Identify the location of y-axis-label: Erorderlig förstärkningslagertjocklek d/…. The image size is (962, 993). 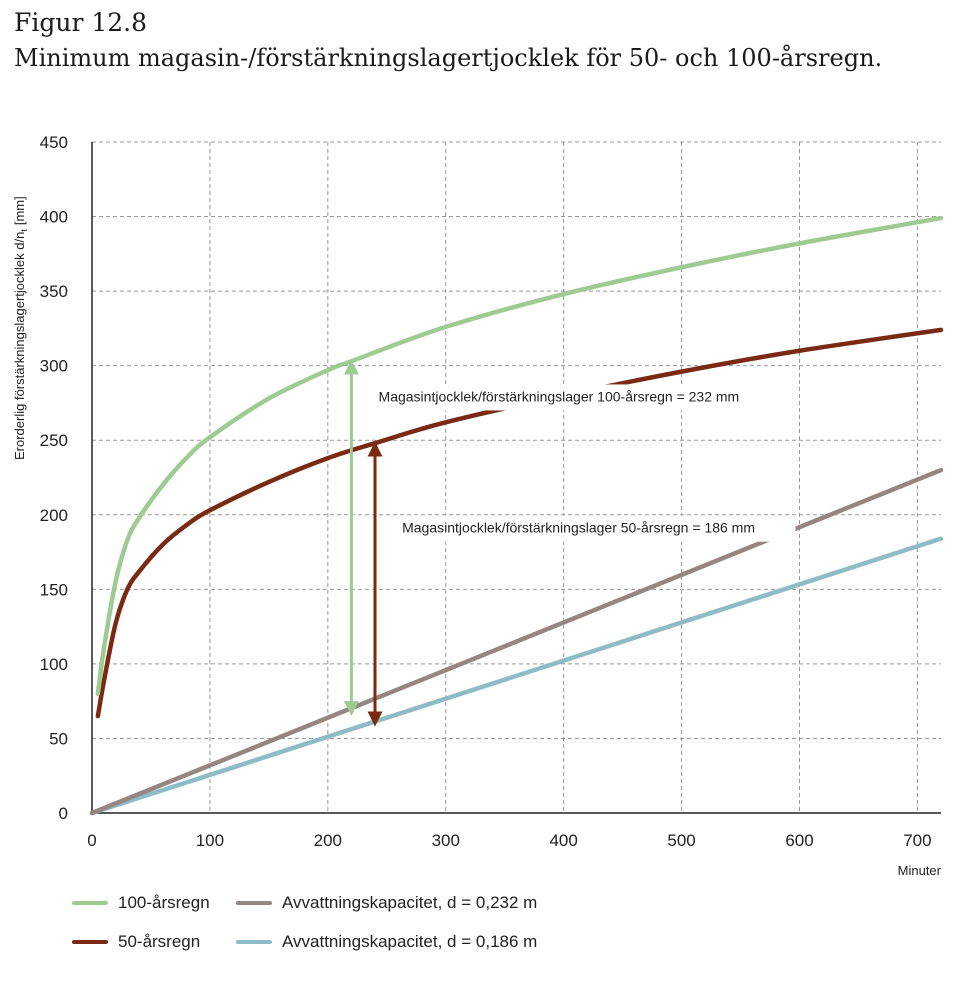
(20, 328).